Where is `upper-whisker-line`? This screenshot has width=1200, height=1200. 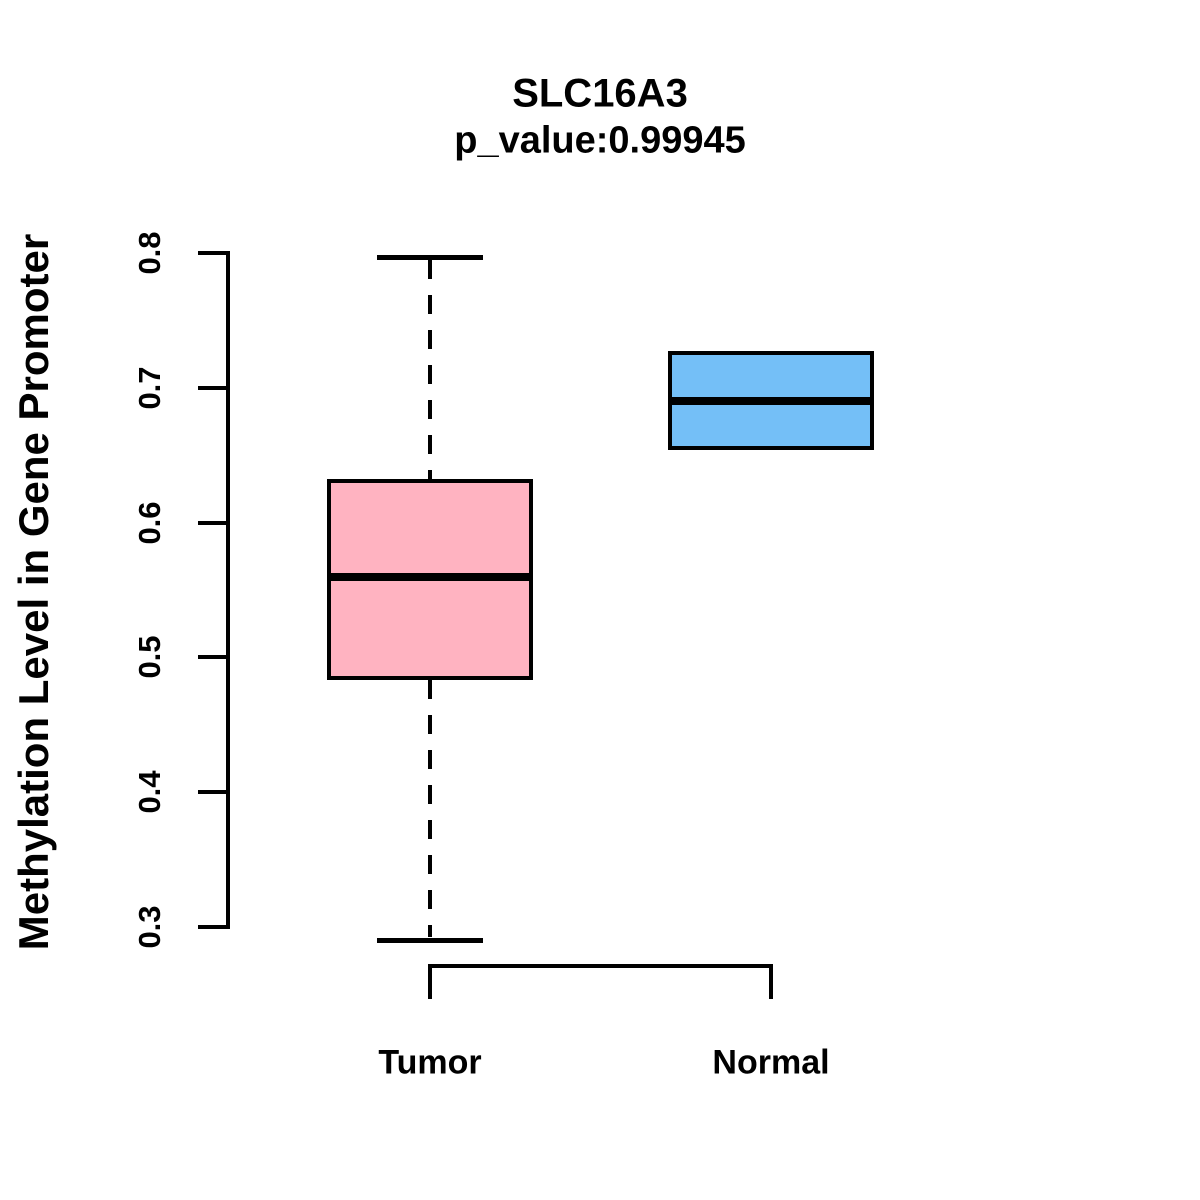 upper-whisker-line is located at coordinates (430, 370).